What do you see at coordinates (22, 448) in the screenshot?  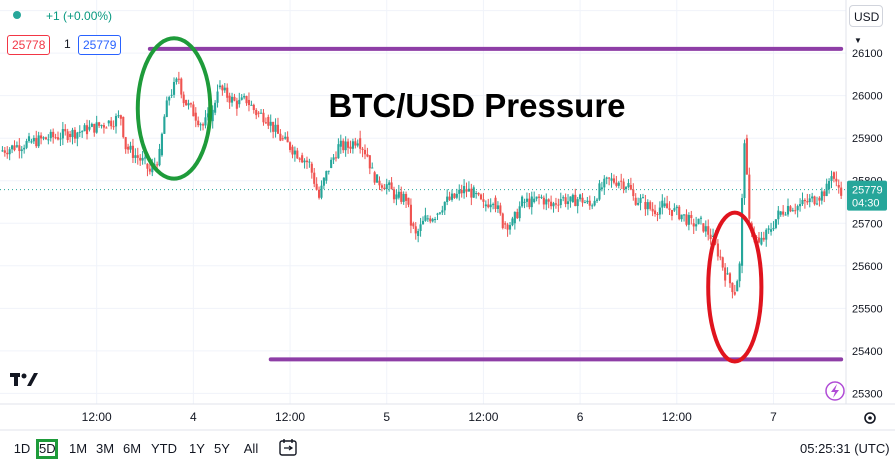 I see `timeframe-1d: 1D` at bounding box center [22, 448].